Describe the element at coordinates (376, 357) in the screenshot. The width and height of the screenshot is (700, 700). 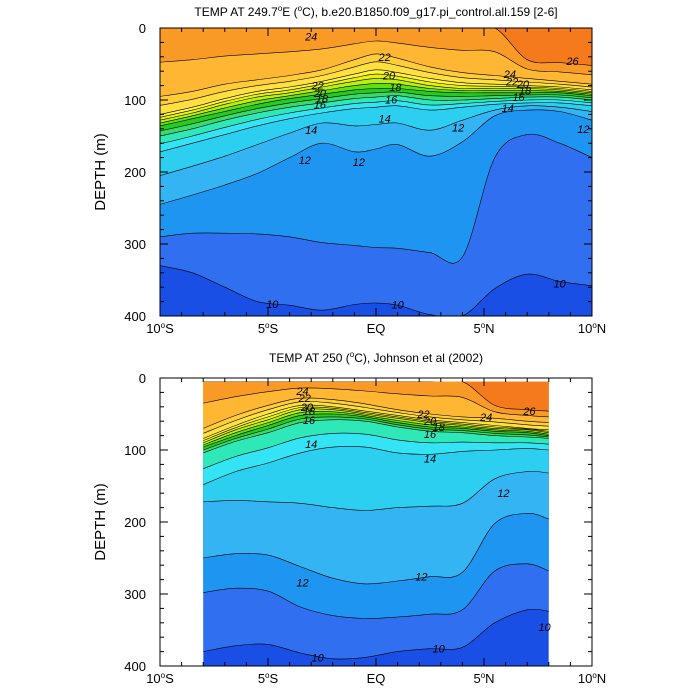
I see `chart-title: TEMP AT 250 (oC), Johnson et al (2002)` at that location.